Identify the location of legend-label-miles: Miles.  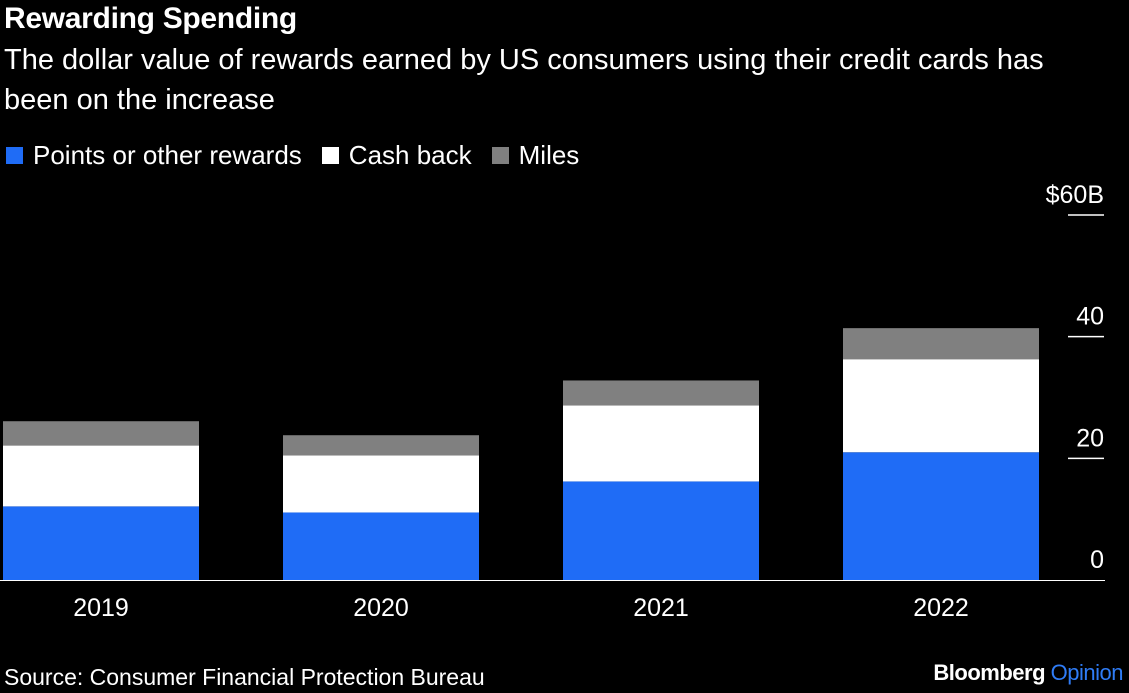
(549, 155).